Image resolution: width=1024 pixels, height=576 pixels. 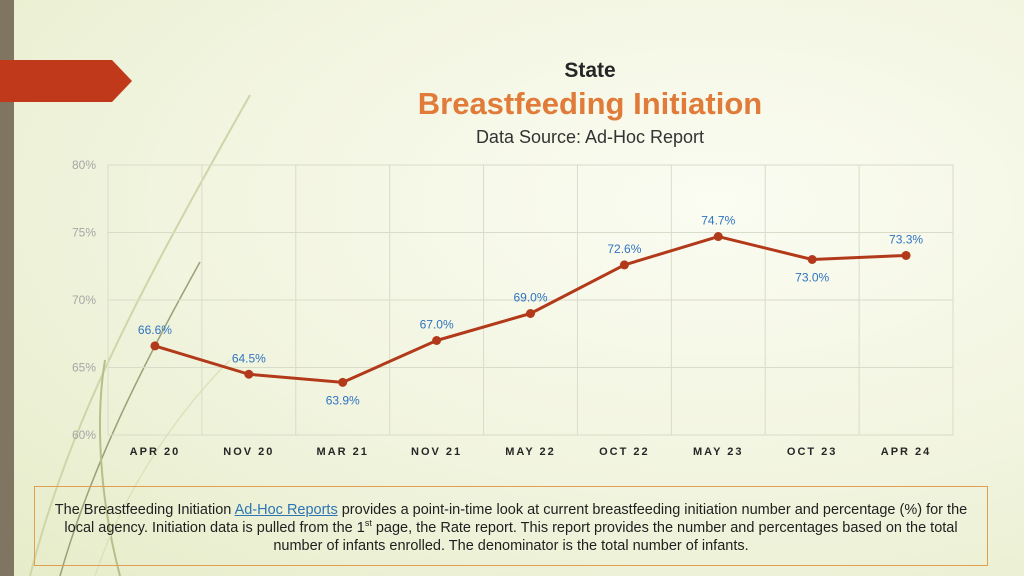 What do you see at coordinates (248, 452) in the screenshot?
I see `x-tick-label: NOV 20` at bounding box center [248, 452].